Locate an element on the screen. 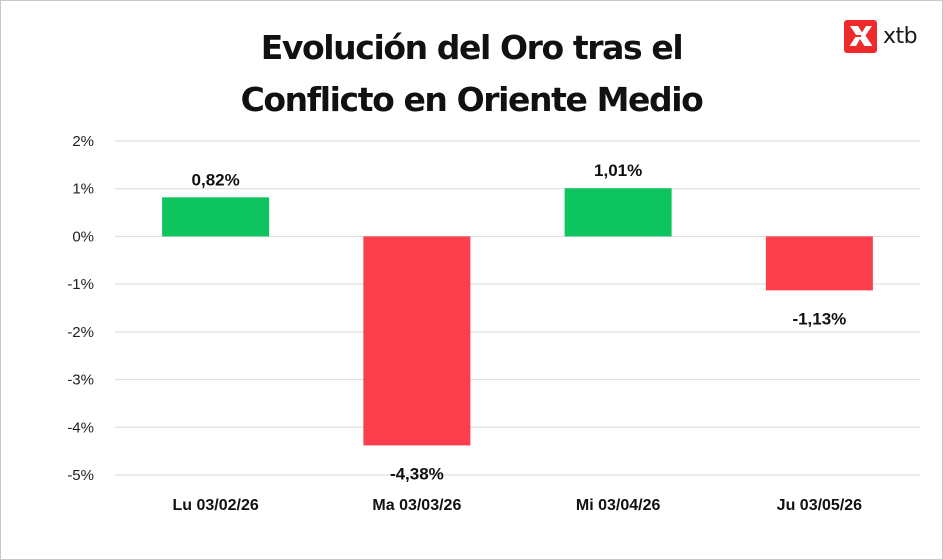 The width and height of the screenshot is (943, 560). y-tick-label: -3% is located at coordinates (80, 380).